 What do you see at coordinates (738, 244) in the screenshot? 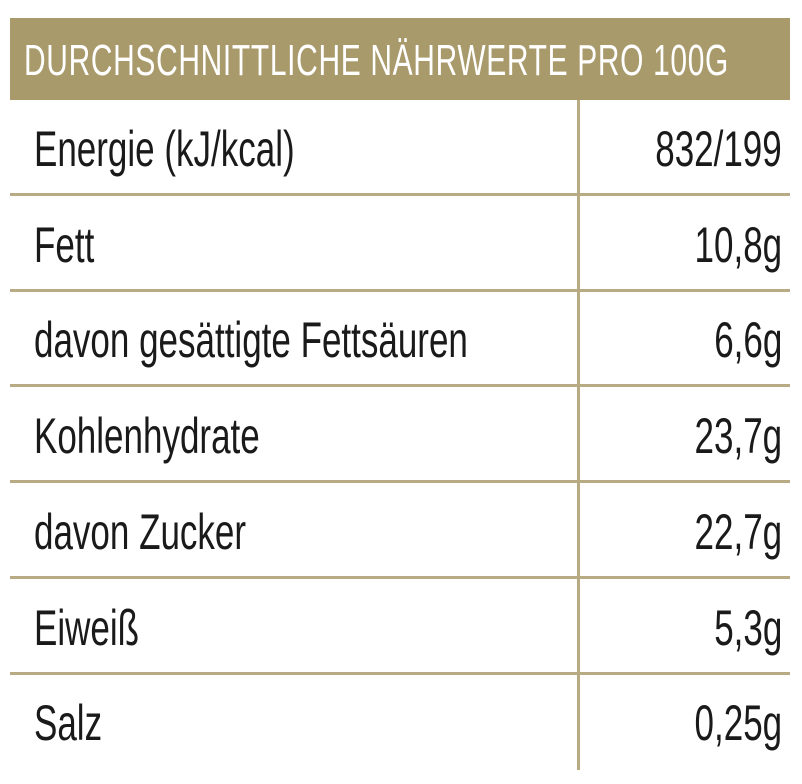
I see `nutrient-value: 10,8g` at bounding box center [738, 244].